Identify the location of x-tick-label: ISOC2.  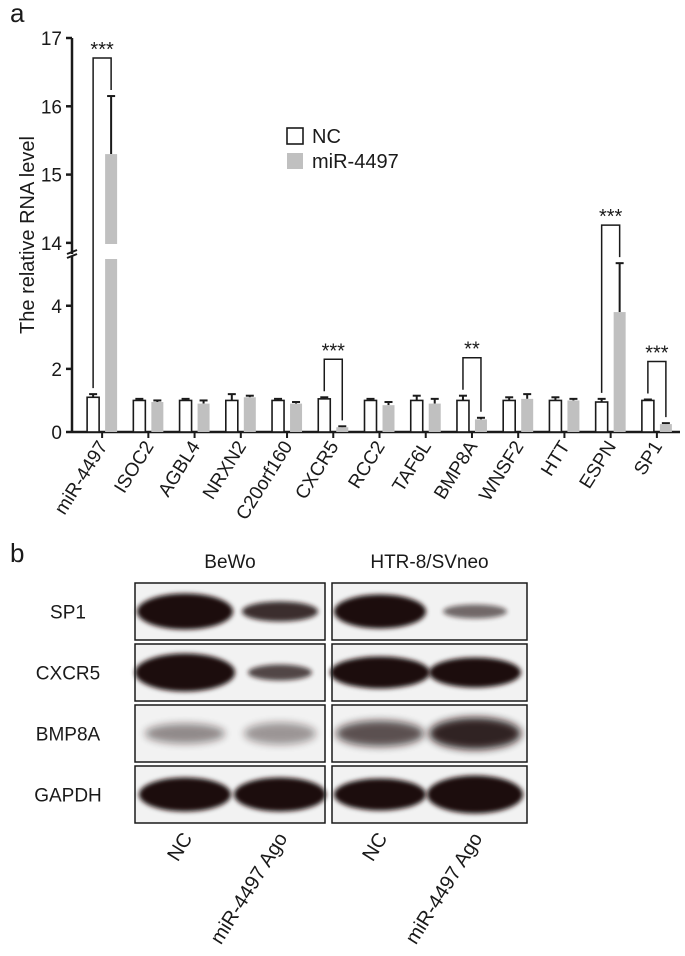
(135, 467).